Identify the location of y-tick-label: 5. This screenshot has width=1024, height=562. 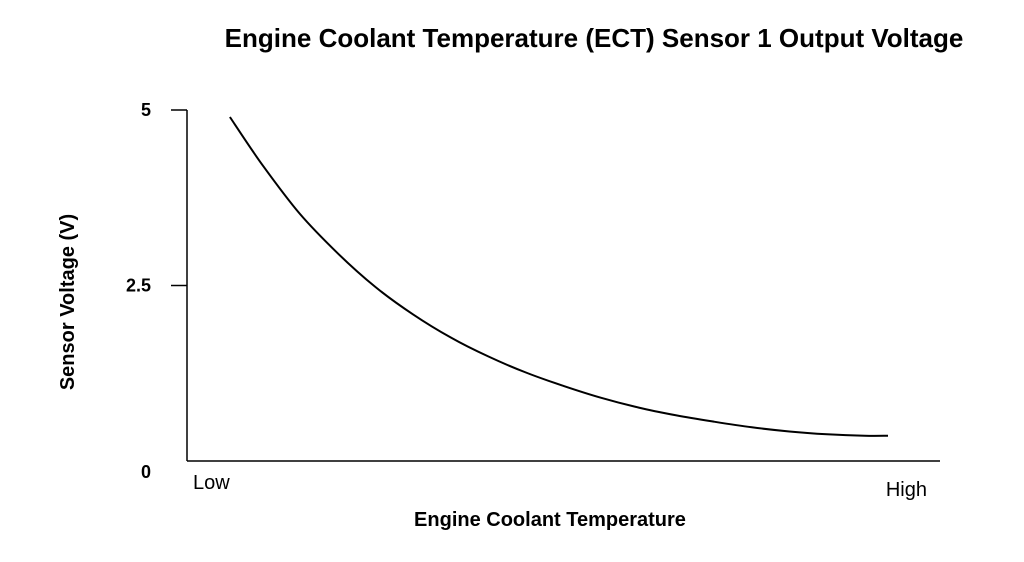
(146, 110).